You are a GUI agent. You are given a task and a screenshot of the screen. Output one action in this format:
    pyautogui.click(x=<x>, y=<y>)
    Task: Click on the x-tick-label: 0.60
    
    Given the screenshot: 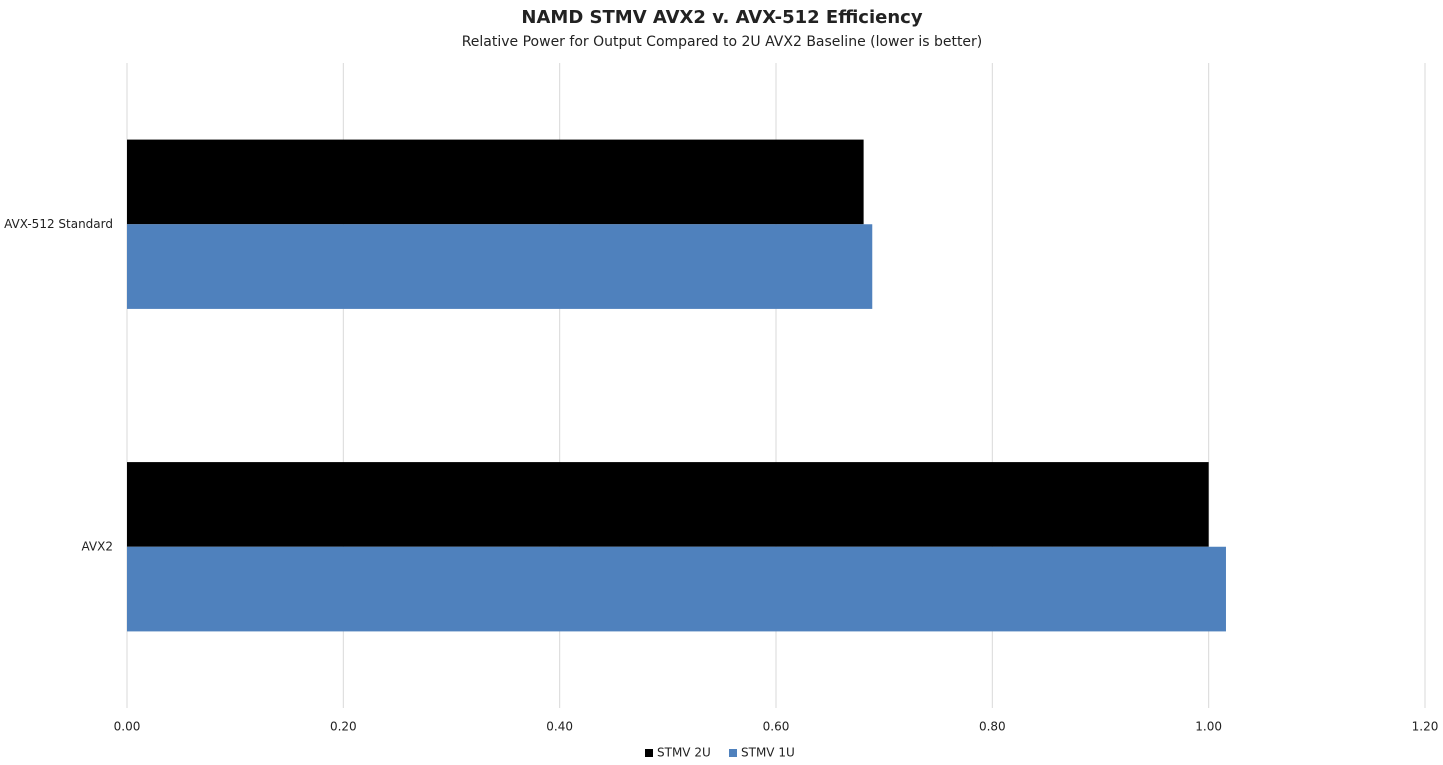 What is the action you would take?
    pyautogui.click(x=776, y=727)
    